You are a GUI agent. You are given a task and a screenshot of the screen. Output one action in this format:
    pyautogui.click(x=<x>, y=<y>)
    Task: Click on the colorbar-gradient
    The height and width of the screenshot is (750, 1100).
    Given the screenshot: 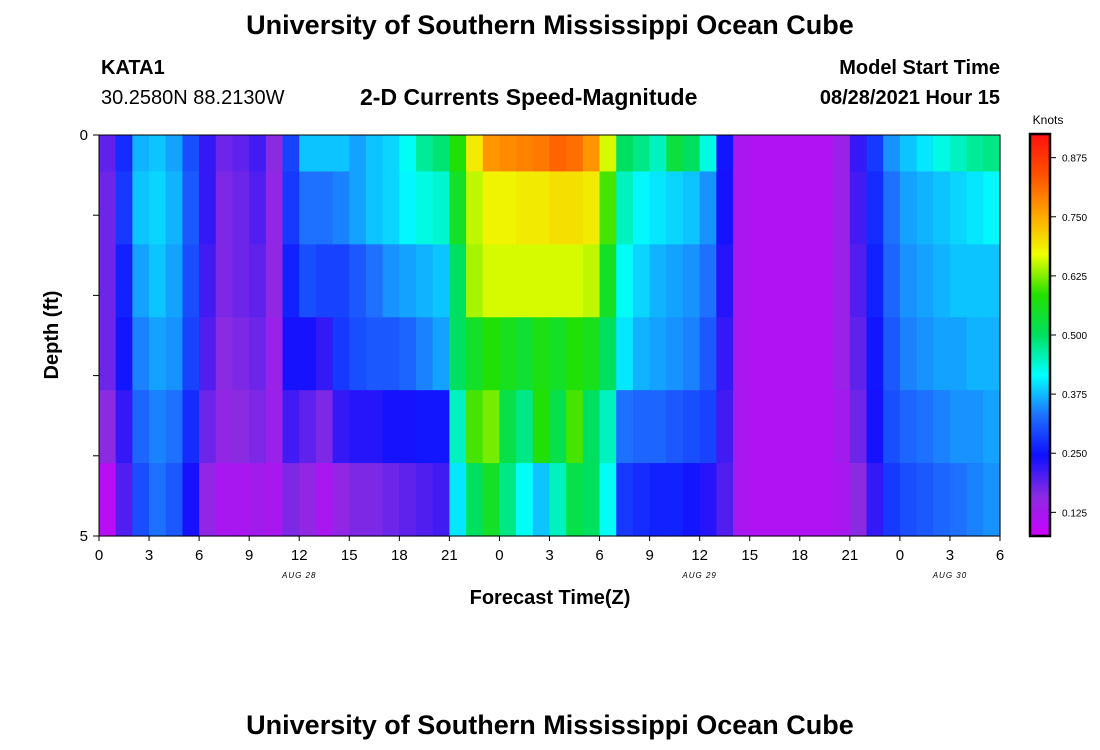 What is the action you would take?
    pyautogui.click(x=1040, y=335)
    